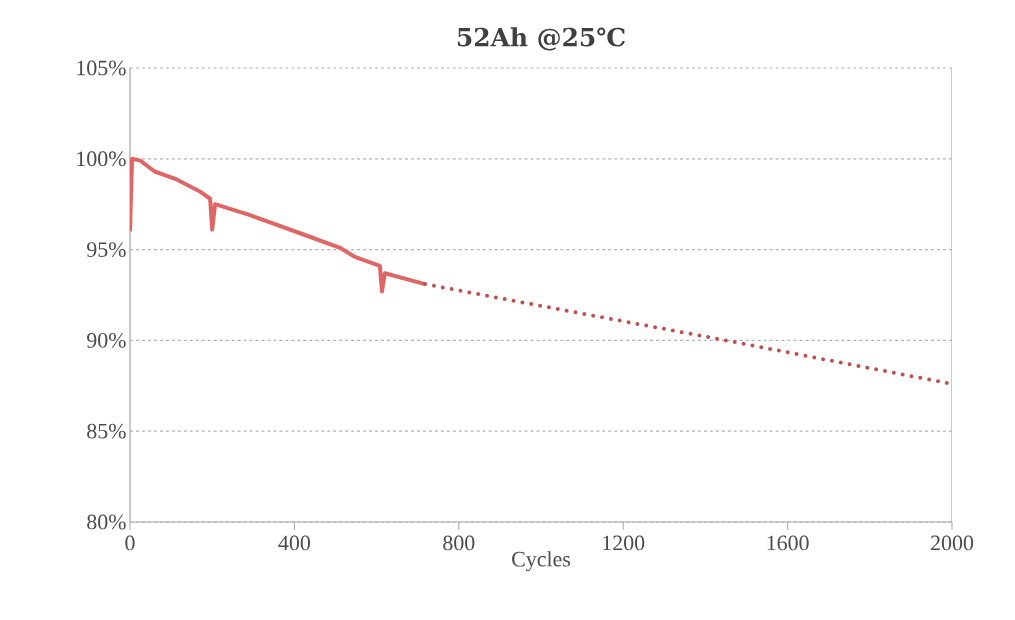  What do you see at coordinates (459, 543) in the screenshot?
I see `x-tick-label: 800` at bounding box center [459, 543].